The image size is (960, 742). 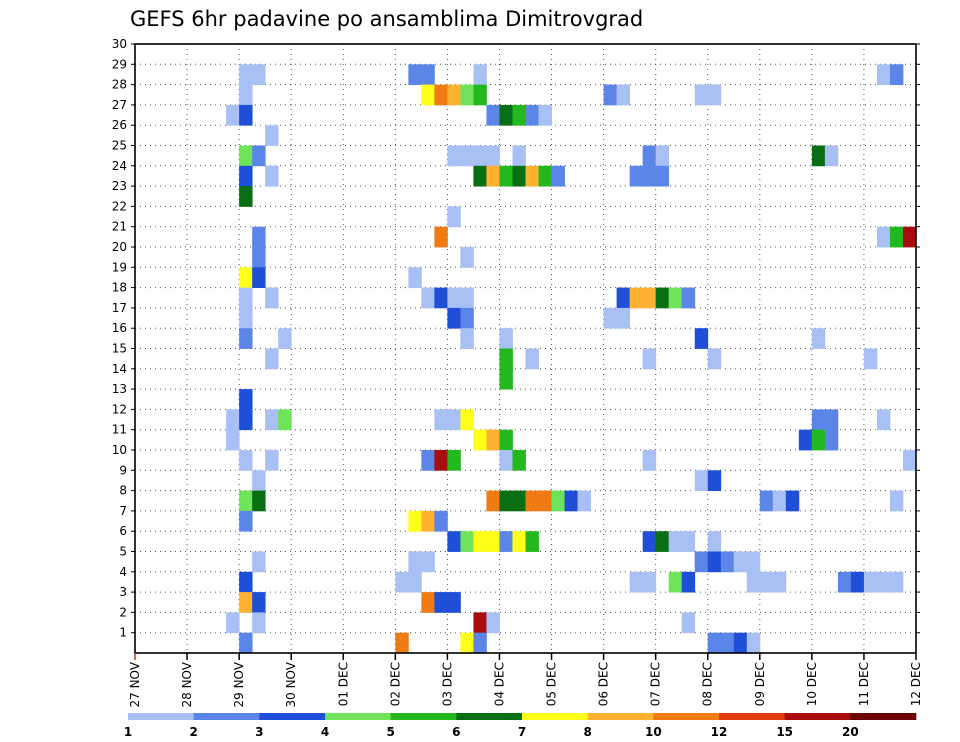 What do you see at coordinates (325, 732) in the screenshot?
I see `colorbar-label: 4` at bounding box center [325, 732].